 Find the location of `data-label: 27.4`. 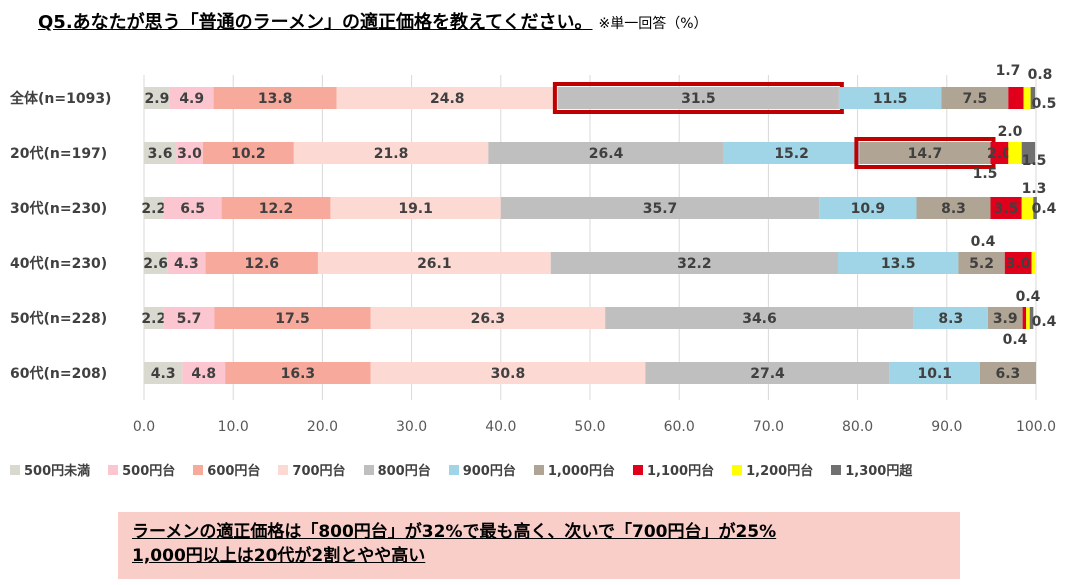

data-label: 27.4 is located at coordinates (767, 374).